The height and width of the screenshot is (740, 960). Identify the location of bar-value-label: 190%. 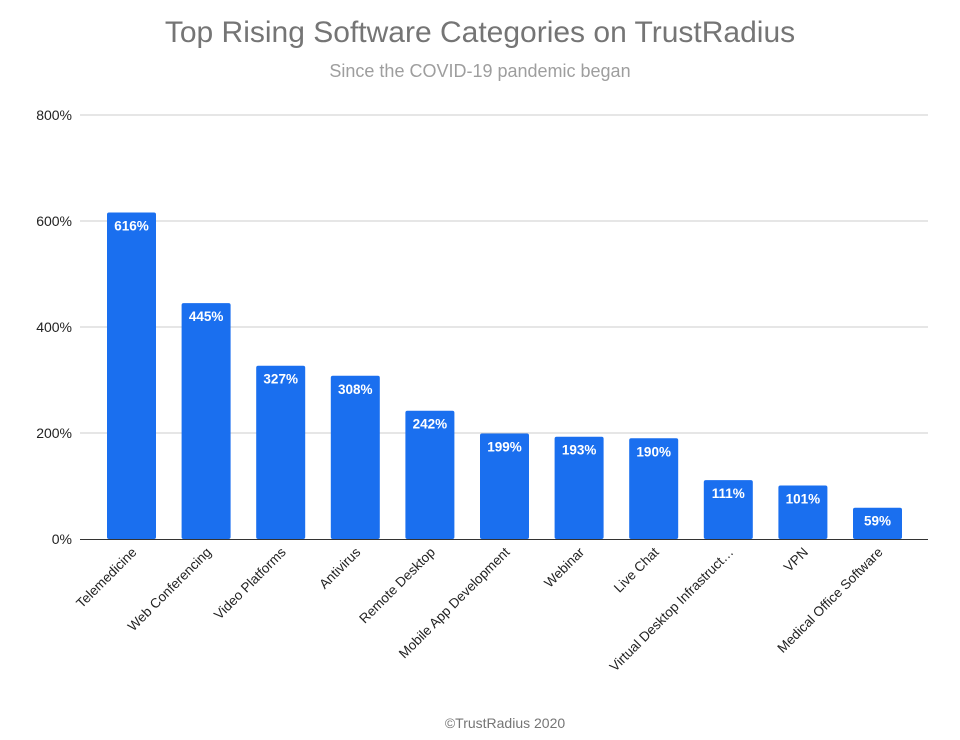
(653, 451).